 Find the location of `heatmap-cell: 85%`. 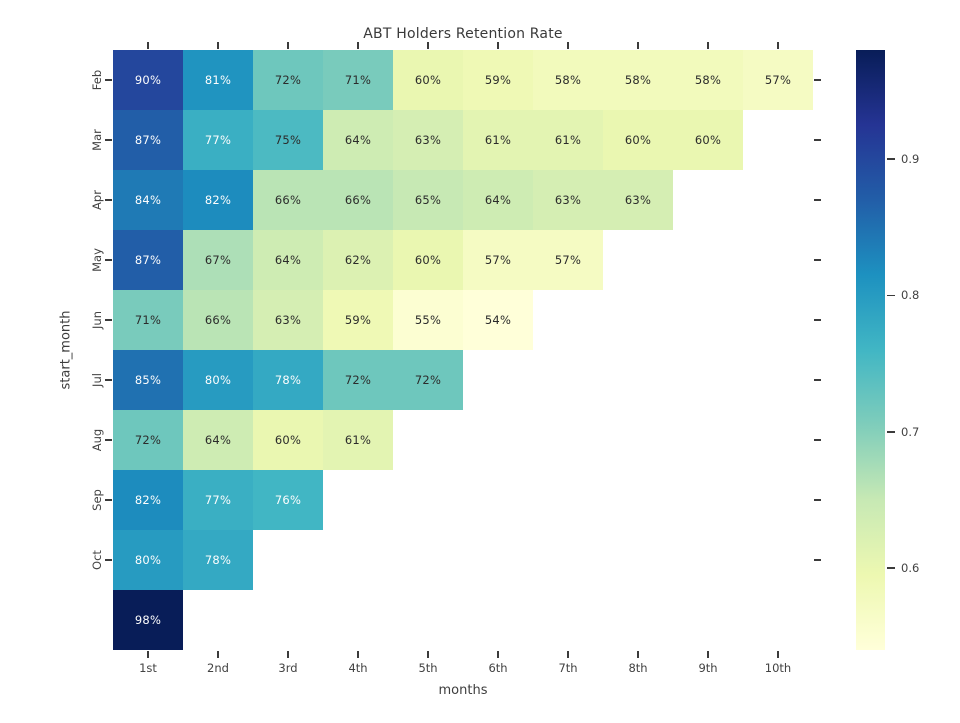

heatmap-cell: 85% is located at coordinates (148, 380).